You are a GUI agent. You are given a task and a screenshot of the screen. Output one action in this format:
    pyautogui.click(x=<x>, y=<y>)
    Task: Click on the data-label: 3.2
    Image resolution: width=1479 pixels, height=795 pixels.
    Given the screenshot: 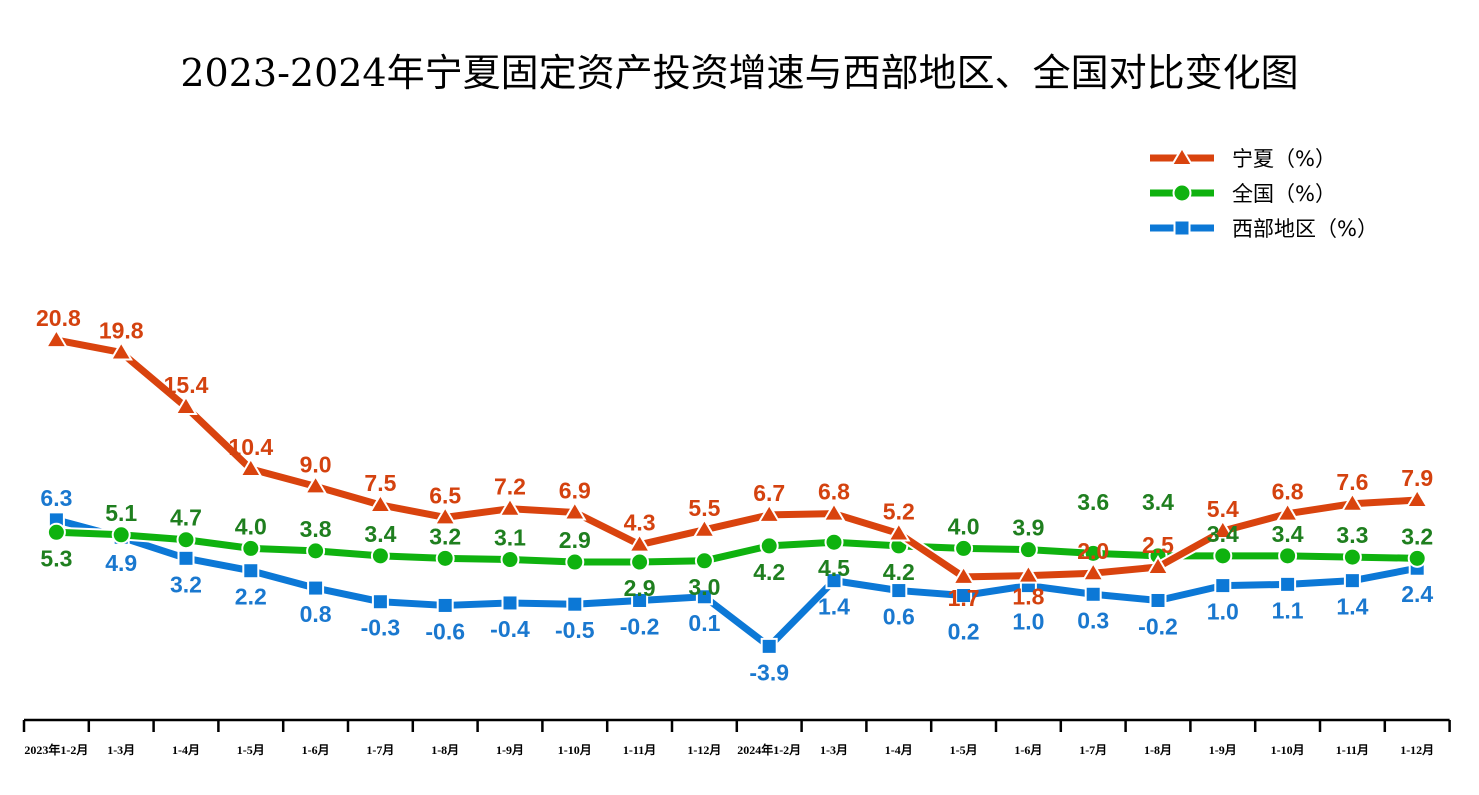 What is the action you would take?
    pyautogui.click(x=186, y=584)
    